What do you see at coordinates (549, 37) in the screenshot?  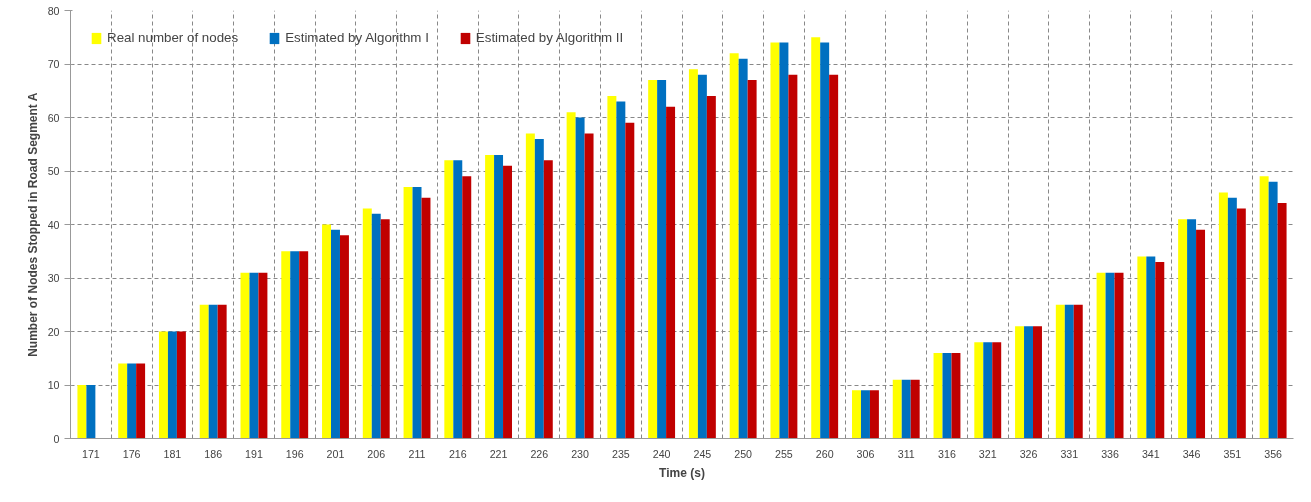 I see `legend-label: Estimated by Algorithm II` at bounding box center [549, 37].